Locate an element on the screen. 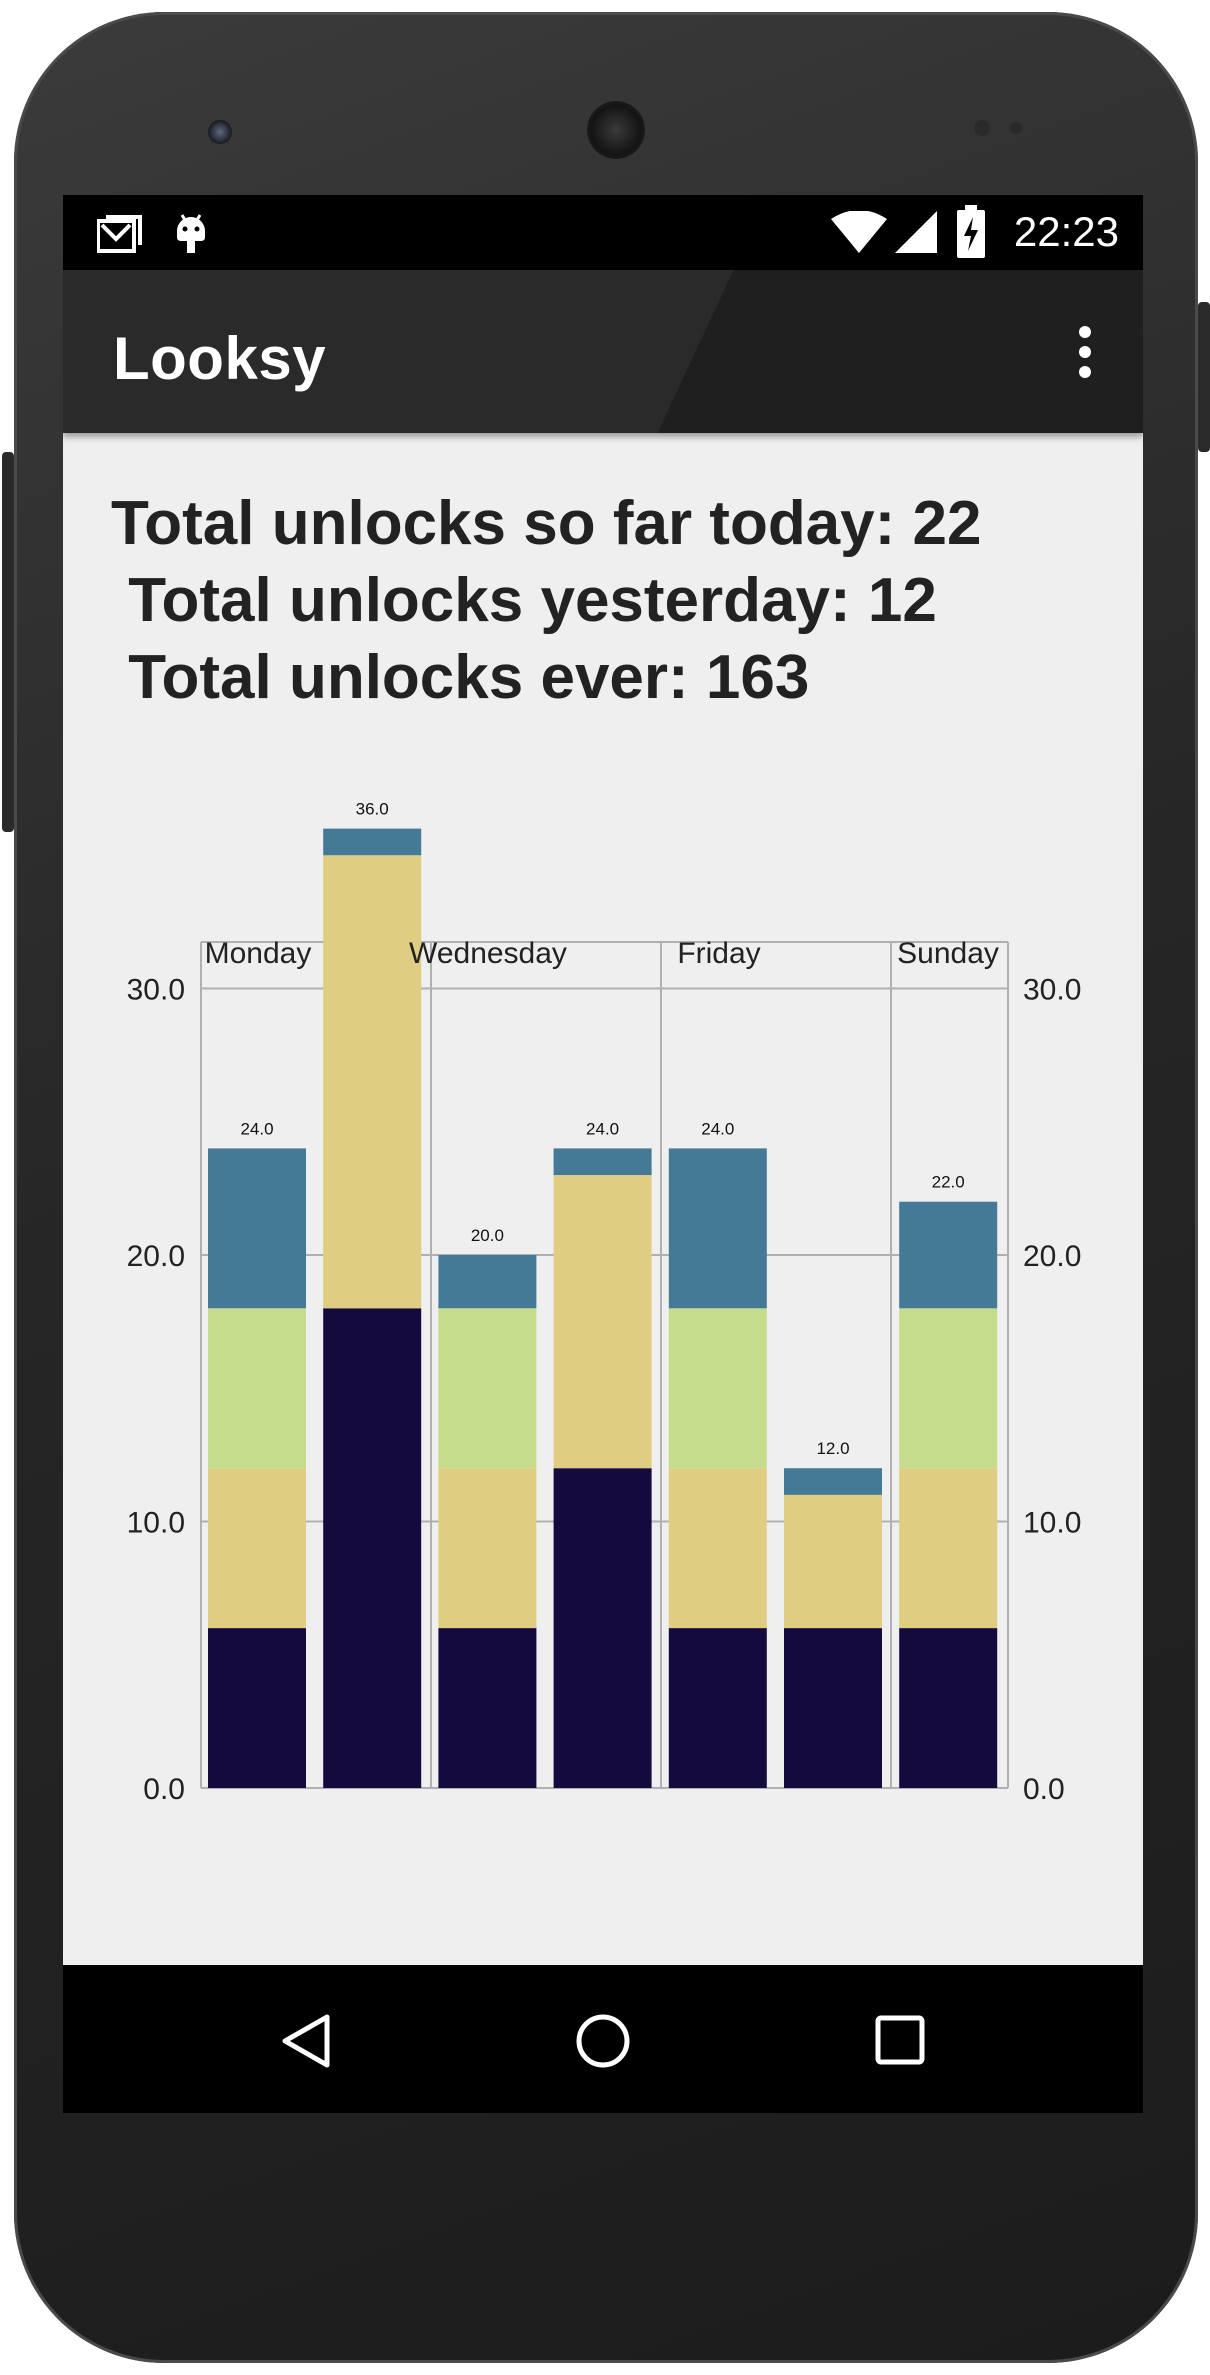  status-bar: 22:23 is located at coordinates (603, 232).